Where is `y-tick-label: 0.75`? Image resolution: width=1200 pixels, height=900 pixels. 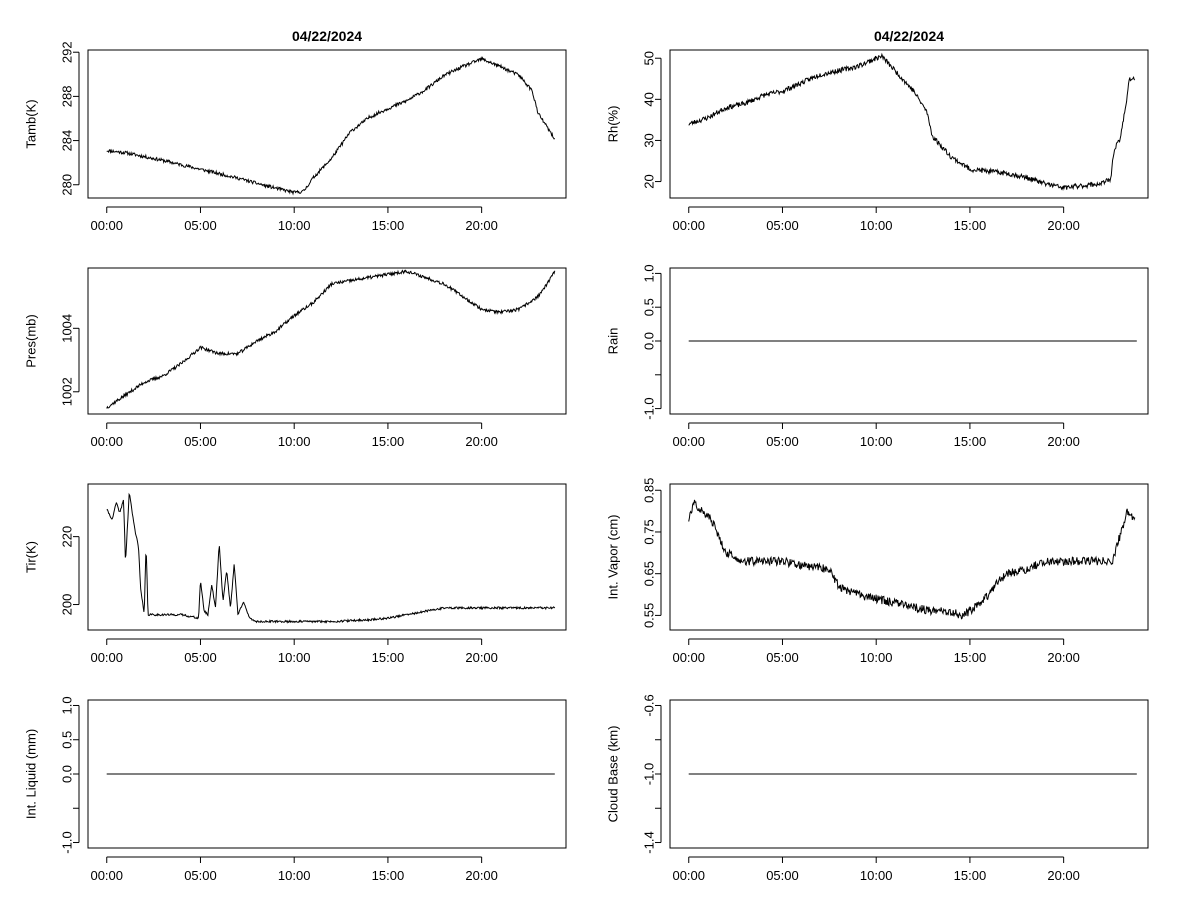 y-tick-label: 0.75 is located at coordinates (648, 531).